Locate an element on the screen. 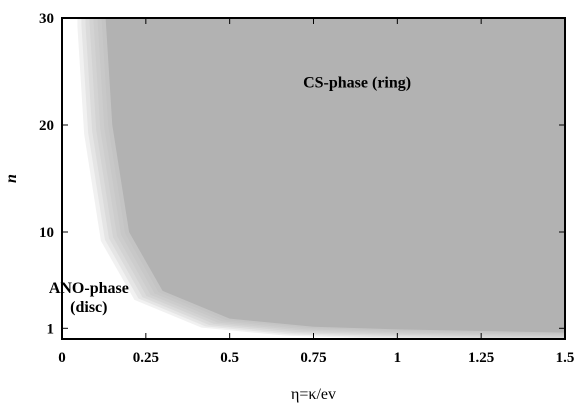  x-tick-label: 0.5 is located at coordinates (229, 358).